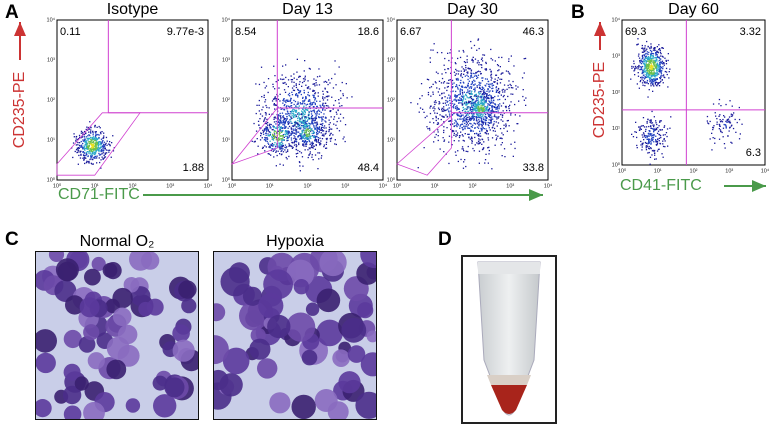 Image resolution: width=774 pixels, height=425 pixels. Describe the element at coordinates (122, 298) in the screenshot. I see `cell` at that location.